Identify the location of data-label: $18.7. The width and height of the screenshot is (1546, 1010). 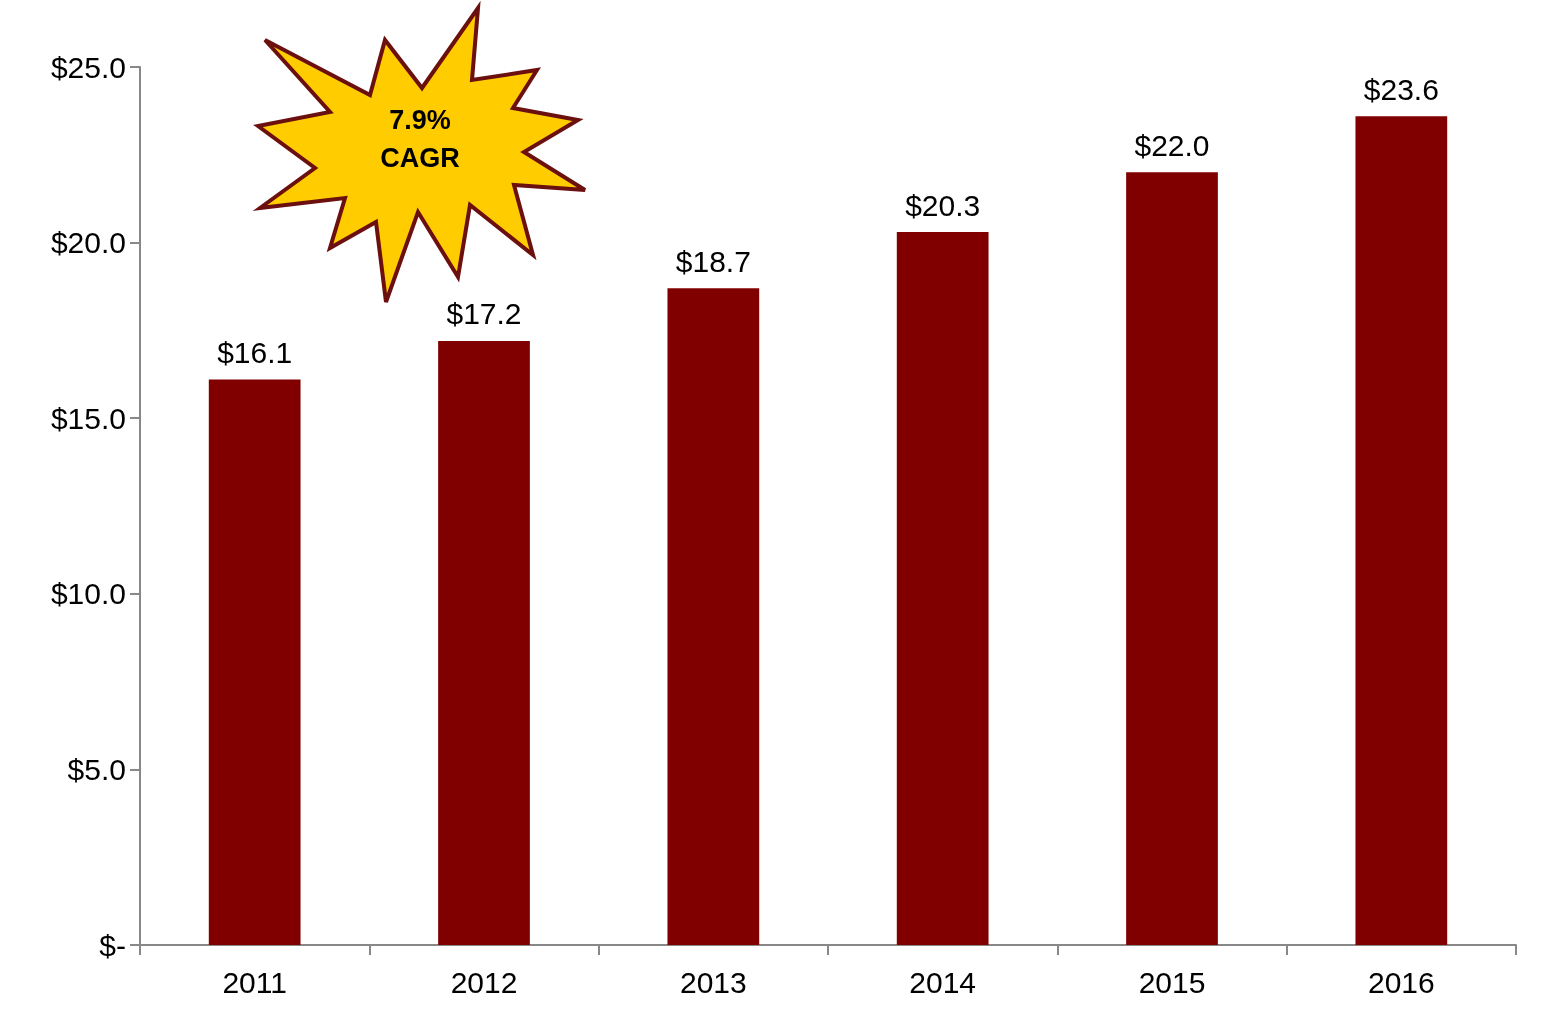
(713, 261).